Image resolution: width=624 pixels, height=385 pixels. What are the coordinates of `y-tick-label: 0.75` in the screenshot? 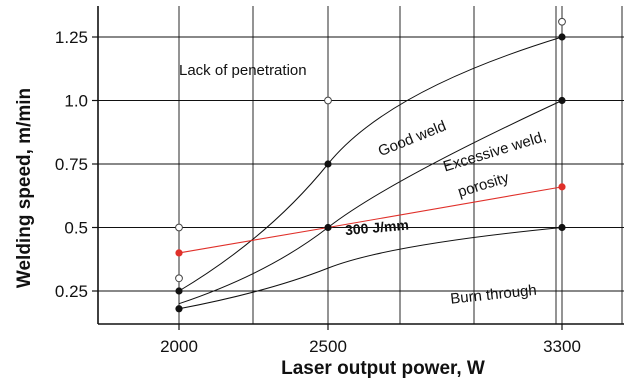 It's located at (71, 164).